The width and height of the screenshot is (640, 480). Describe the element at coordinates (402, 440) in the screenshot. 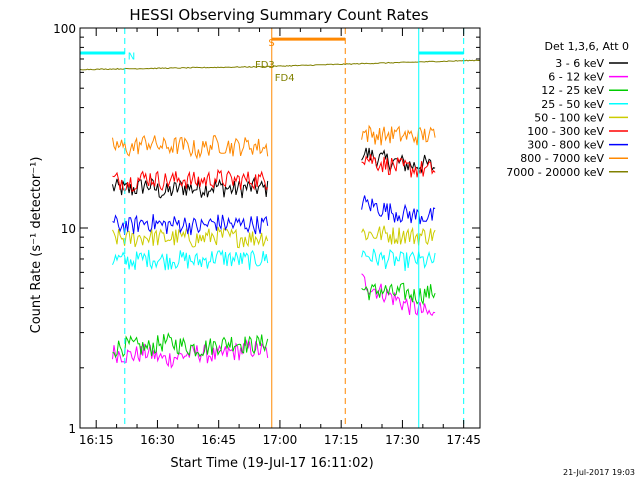

I see `x-tick-label-6: 17:30` at that location.